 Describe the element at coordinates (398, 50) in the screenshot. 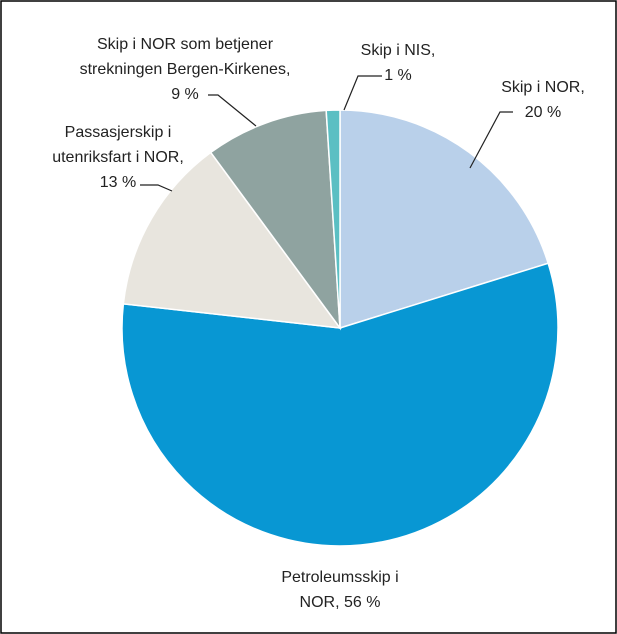

I see `category-name: Skip i NIS,` at that location.